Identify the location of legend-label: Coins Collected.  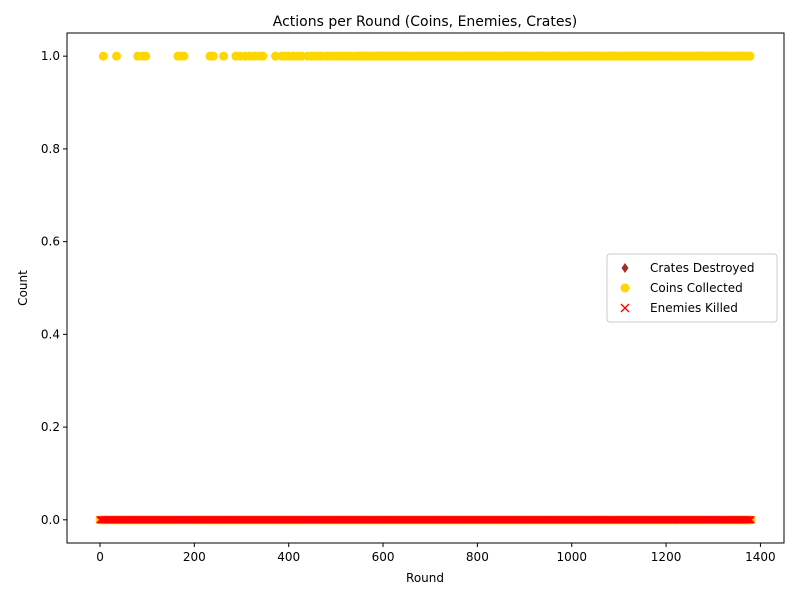
(696, 288).